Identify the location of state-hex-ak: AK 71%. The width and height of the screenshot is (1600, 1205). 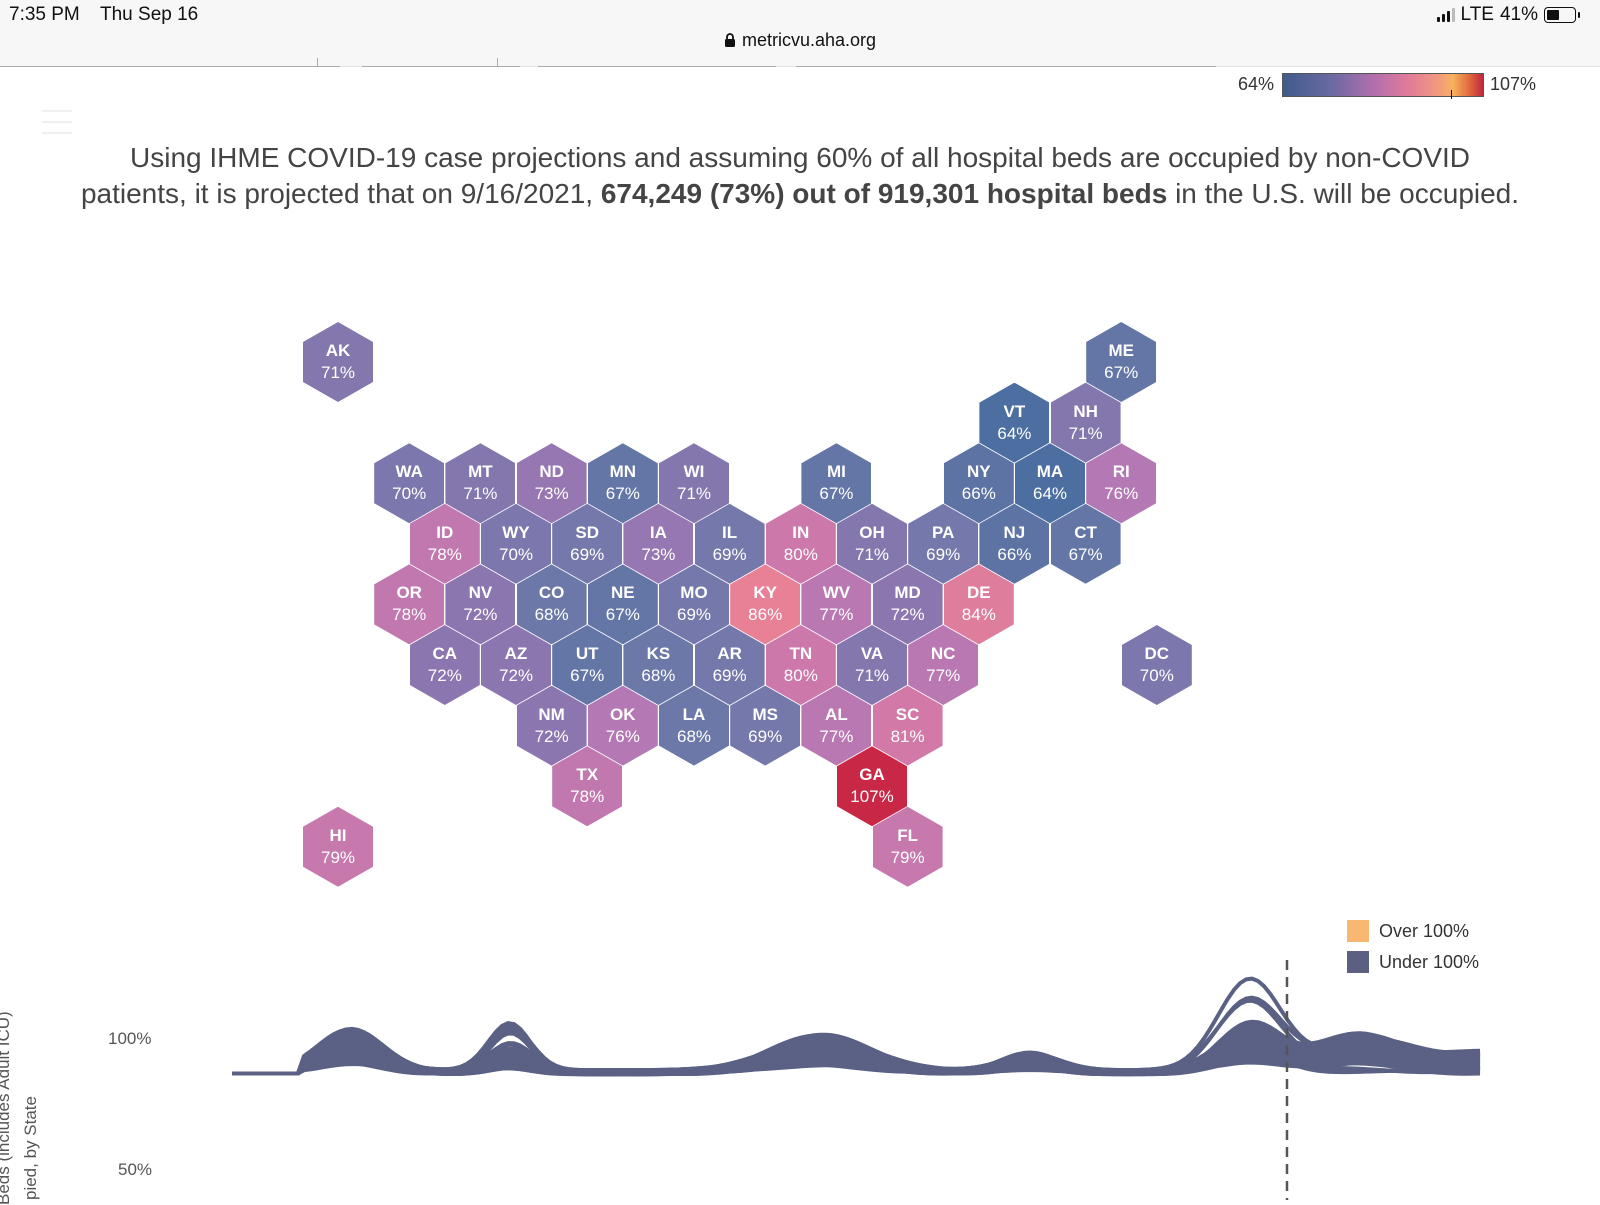
(338, 362).